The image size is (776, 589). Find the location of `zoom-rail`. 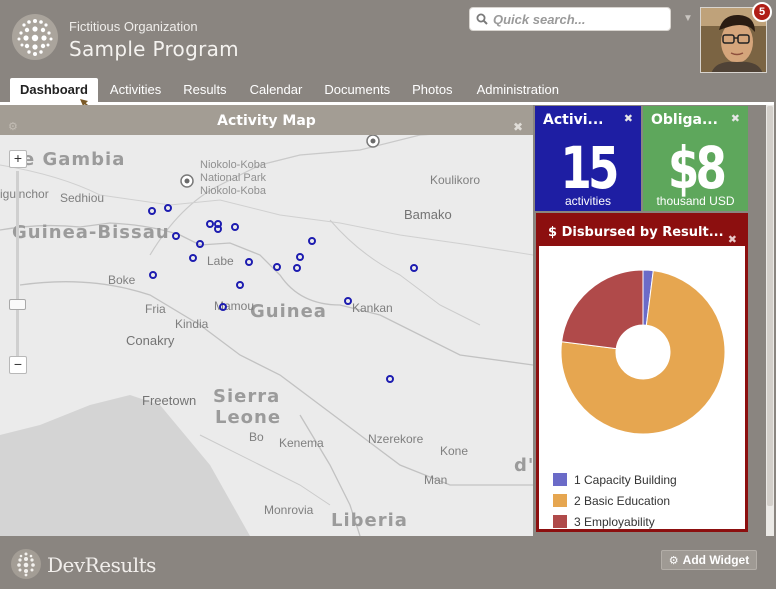

zoom-rail is located at coordinates (17, 268).